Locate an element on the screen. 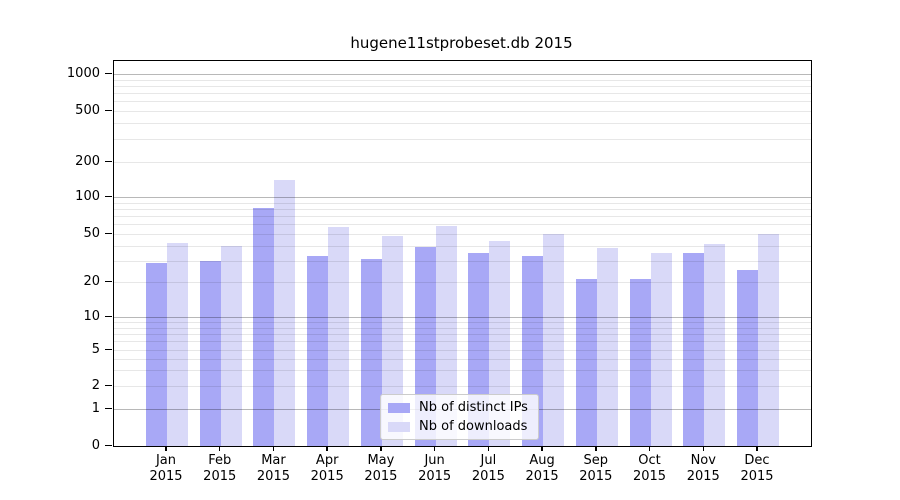  x-axis-tick-label: Jan 2015 is located at coordinates (166, 468).